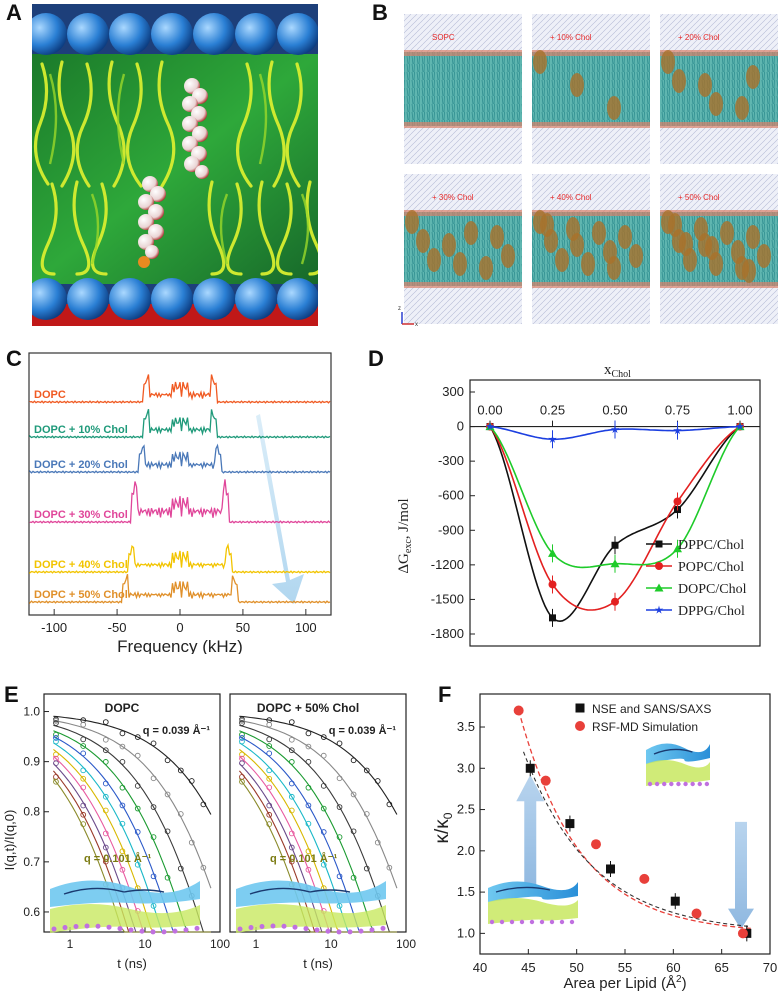 The width and height of the screenshot is (782, 997). What do you see at coordinates (591, 89) in the screenshot?
I see `md-frame-1: + 10% Chol` at bounding box center [591, 89].